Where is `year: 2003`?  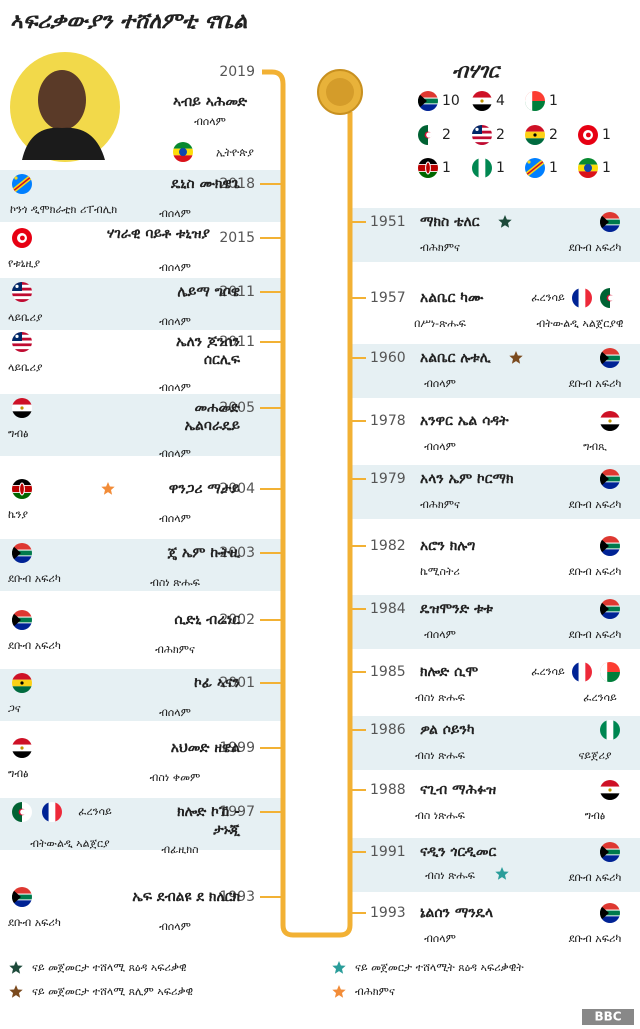 year: 2003 is located at coordinates (237, 553).